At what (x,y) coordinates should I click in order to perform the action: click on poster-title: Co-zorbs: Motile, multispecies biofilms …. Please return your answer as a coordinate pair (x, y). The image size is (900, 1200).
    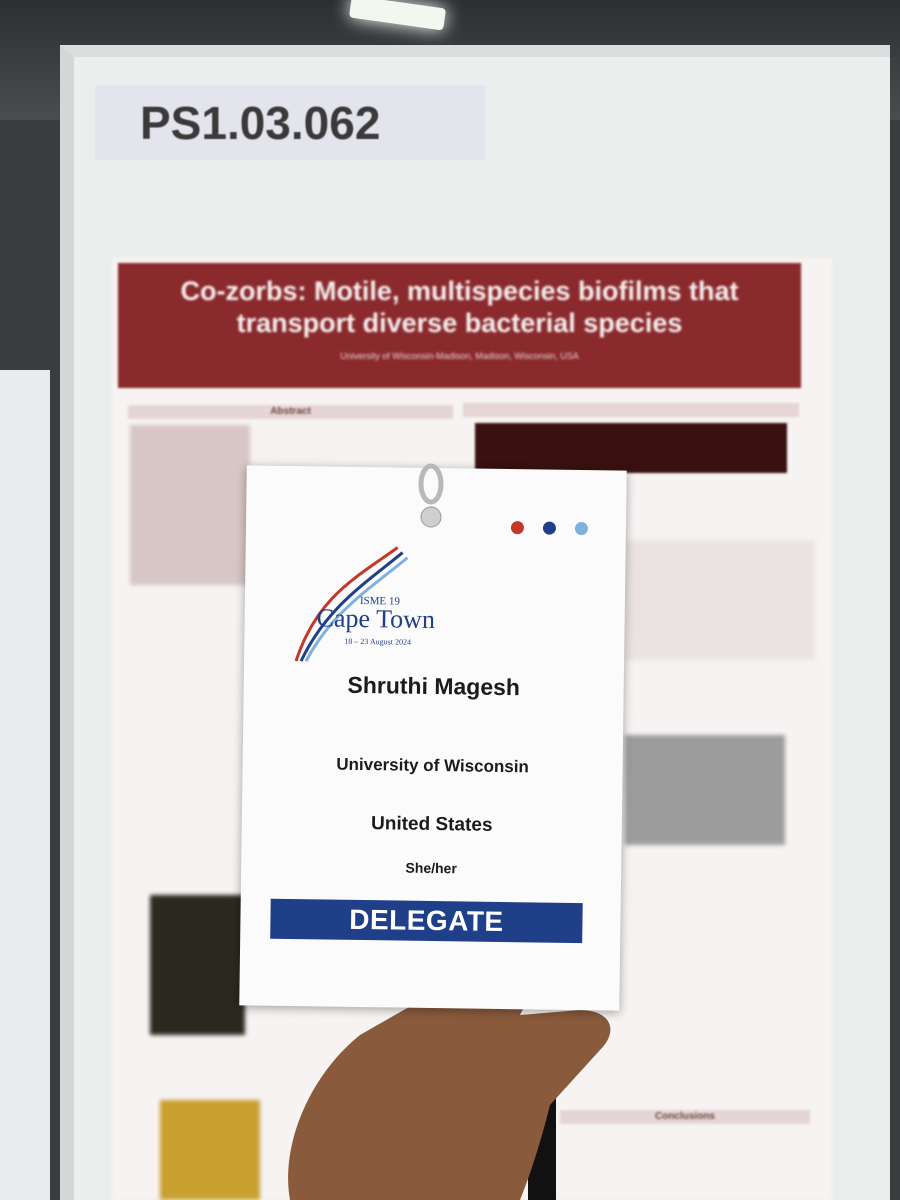
    Looking at the image, I should click on (459, 307).